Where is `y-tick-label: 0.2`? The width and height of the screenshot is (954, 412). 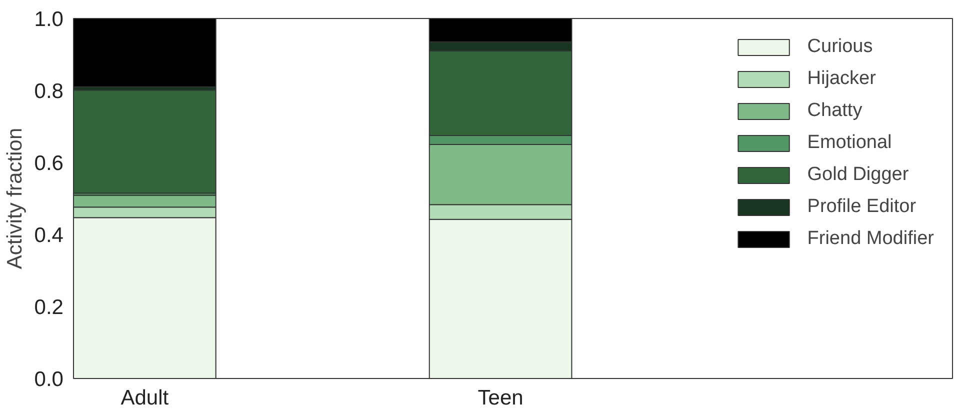
y-tick-label: 0.2 is located at coordinates (49, 307).